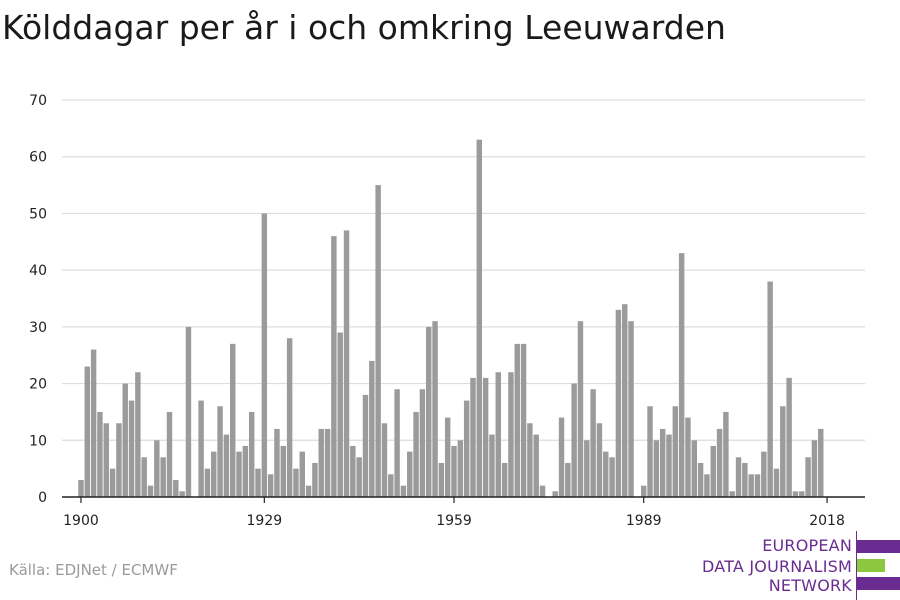 The image size is (900, 600). What do you see at coordinates (38, 441) in the screenshot?
I see `y-tick-label: 10` at bounding box center [38, 441].